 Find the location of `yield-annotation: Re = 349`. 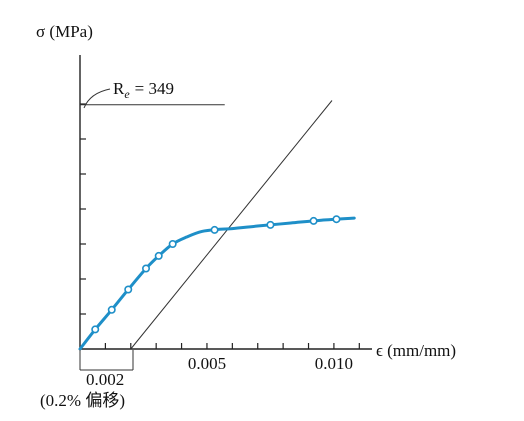

yield-annotation: Re = 349 is located at coordinates (128, 94).